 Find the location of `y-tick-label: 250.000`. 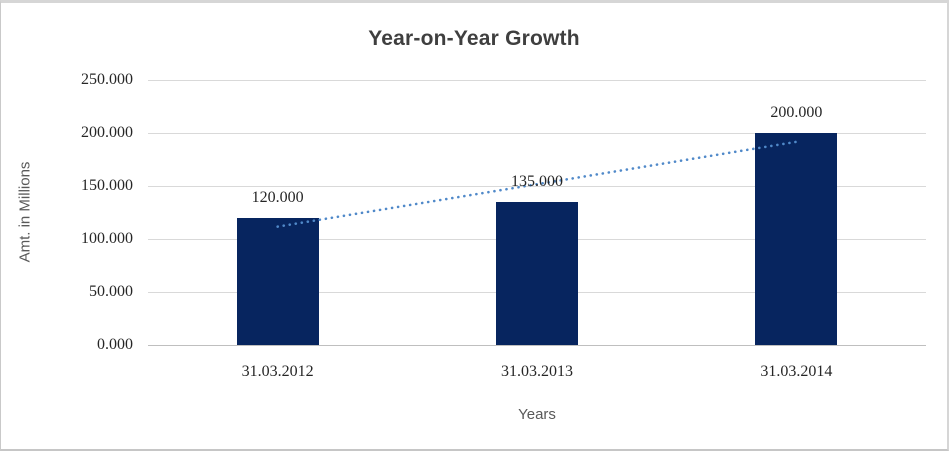

y-tick-label: 250.000 is located at coordinates (107, 79).